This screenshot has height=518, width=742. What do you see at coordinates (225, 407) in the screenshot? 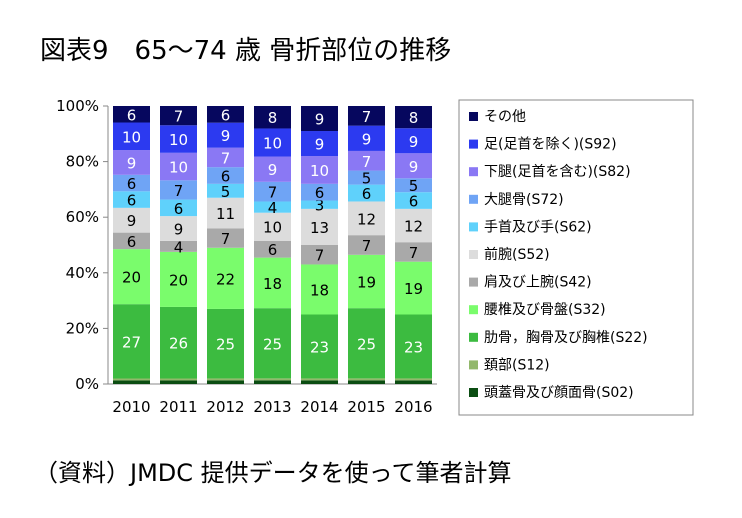
I see `x-tick-label: 2012` at bounding box center [225, 407].